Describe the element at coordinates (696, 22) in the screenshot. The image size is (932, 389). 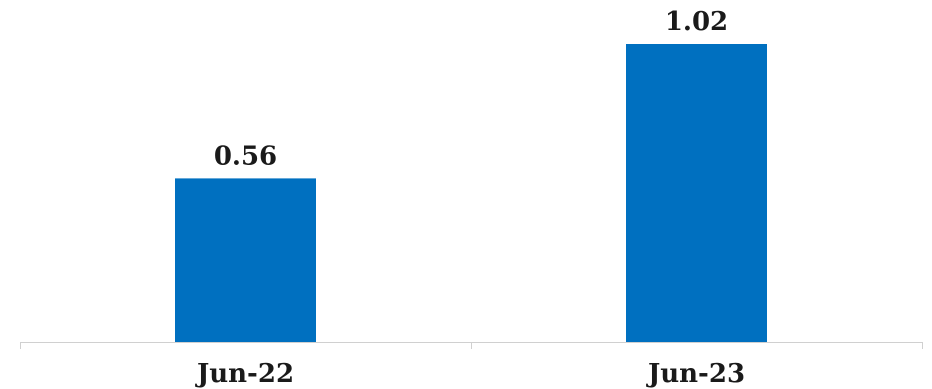
I see `data-label-jun-23: 1.02` at that location.